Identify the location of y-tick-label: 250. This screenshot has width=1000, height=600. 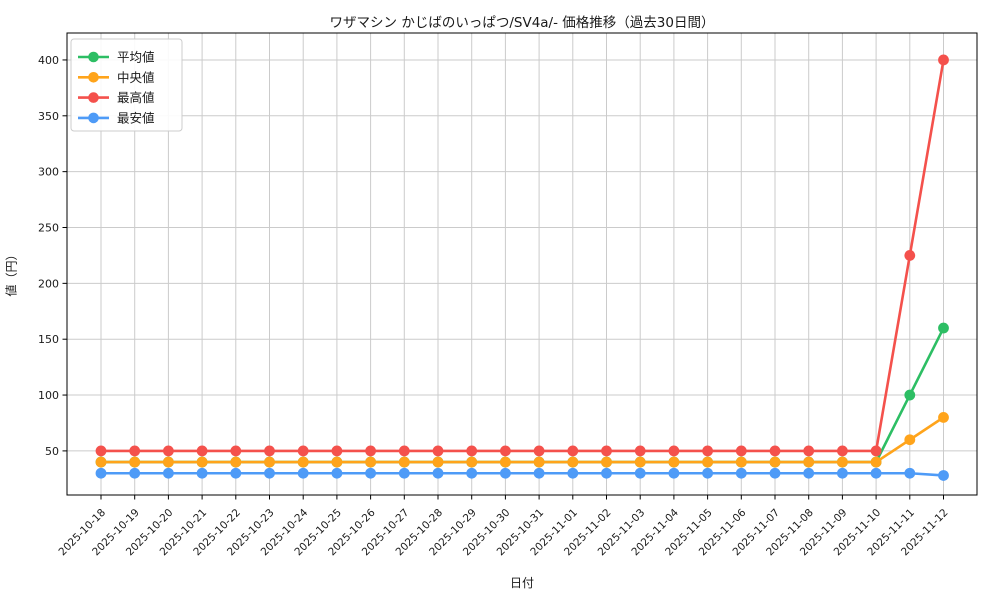
(48, 228).